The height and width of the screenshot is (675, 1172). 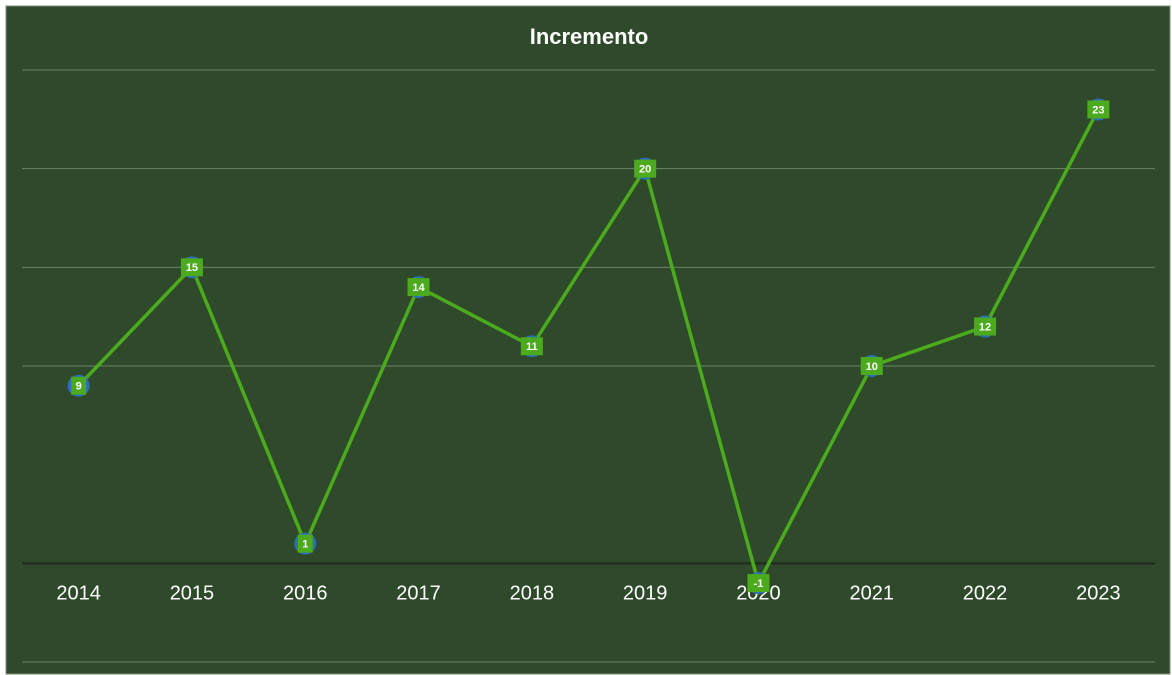 What do you see at coordinates (645, 594) in the screenshot?
I see `x-tick-label: 2019` at bounding box center [645, 594].